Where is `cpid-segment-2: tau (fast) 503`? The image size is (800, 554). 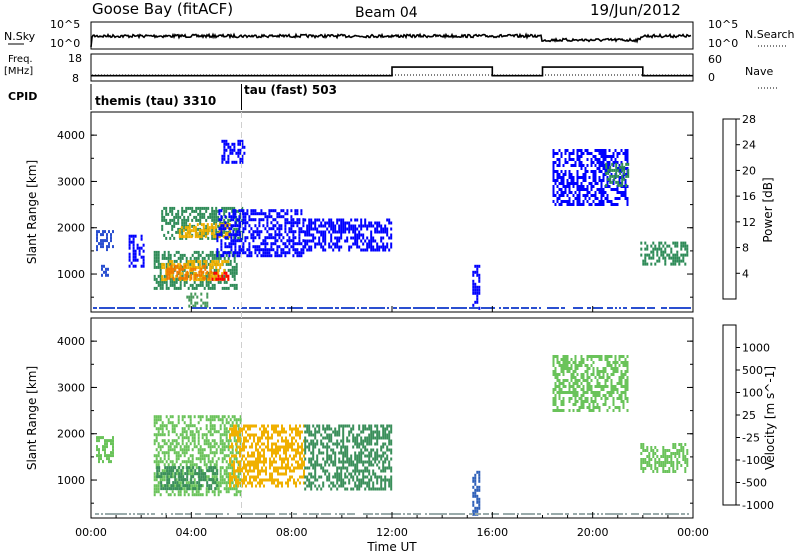
cpid-segment-2: tau (fast) 503 is located at coordinates (290, 90).